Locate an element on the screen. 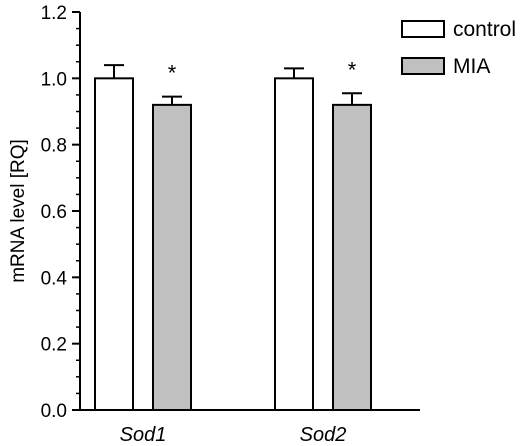 This screenshot has height=446, width=530. bar-control-sod1 is located at coordinates (114, 244).